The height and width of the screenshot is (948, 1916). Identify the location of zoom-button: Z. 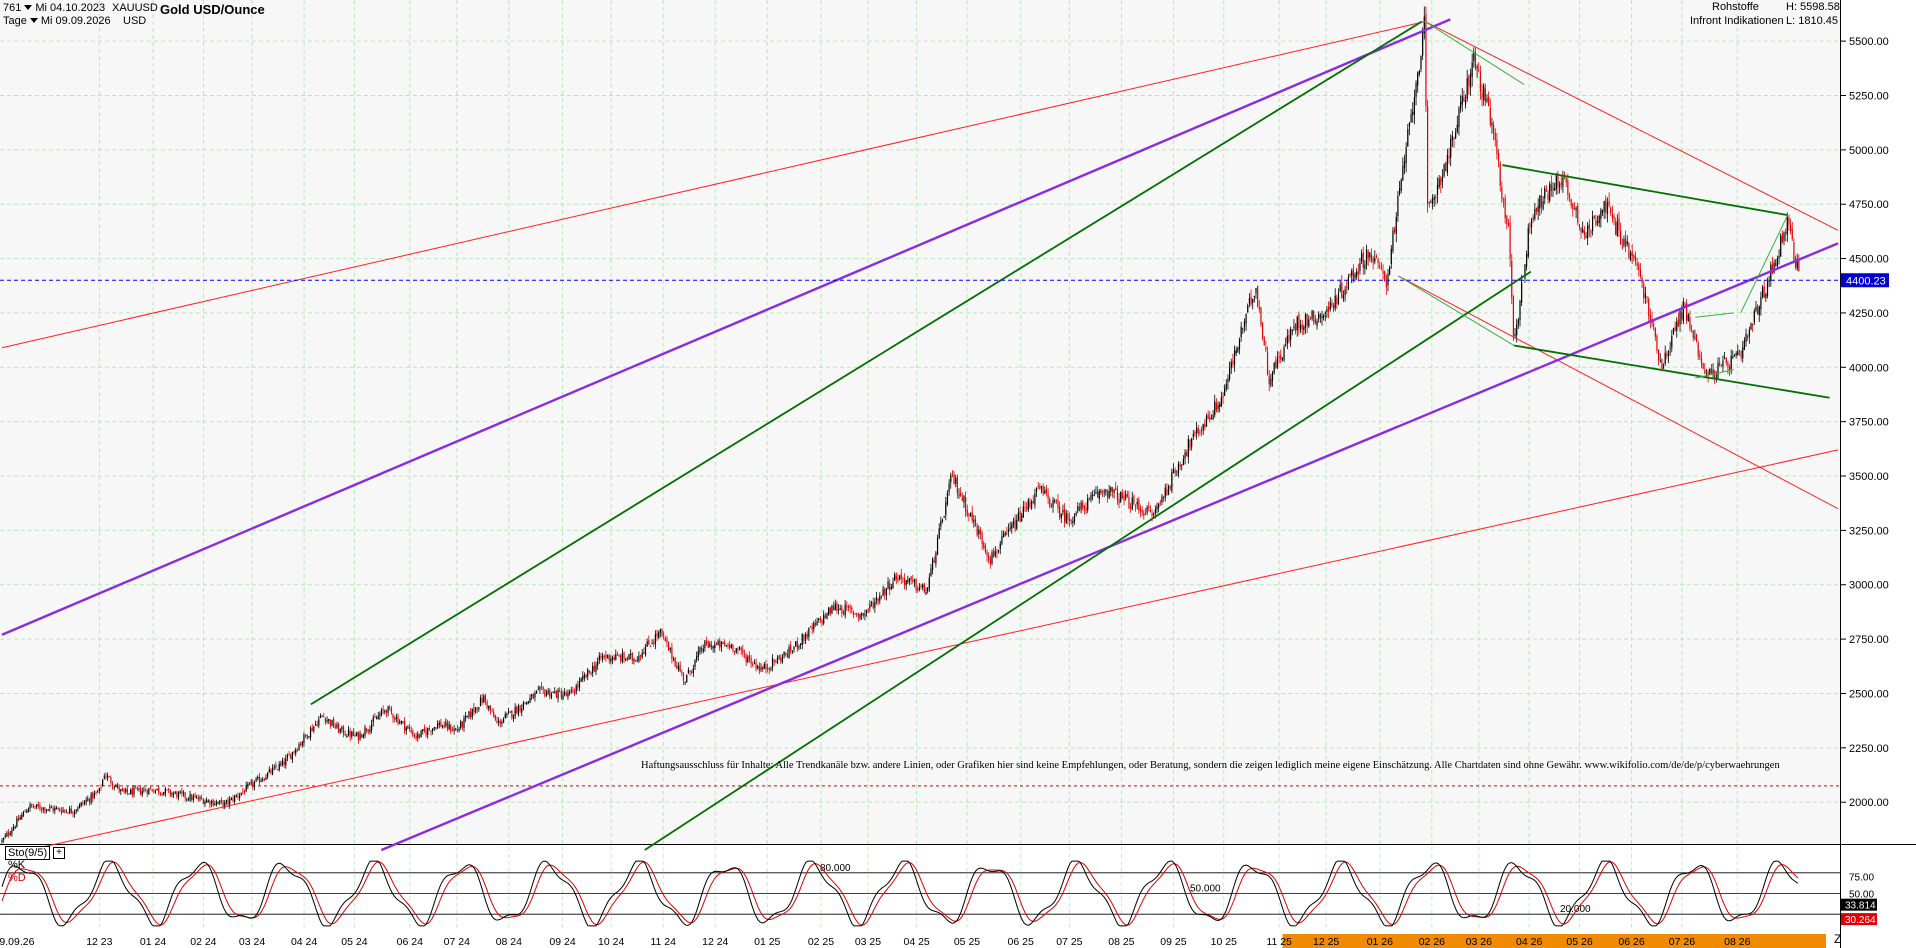
(1838, 939).